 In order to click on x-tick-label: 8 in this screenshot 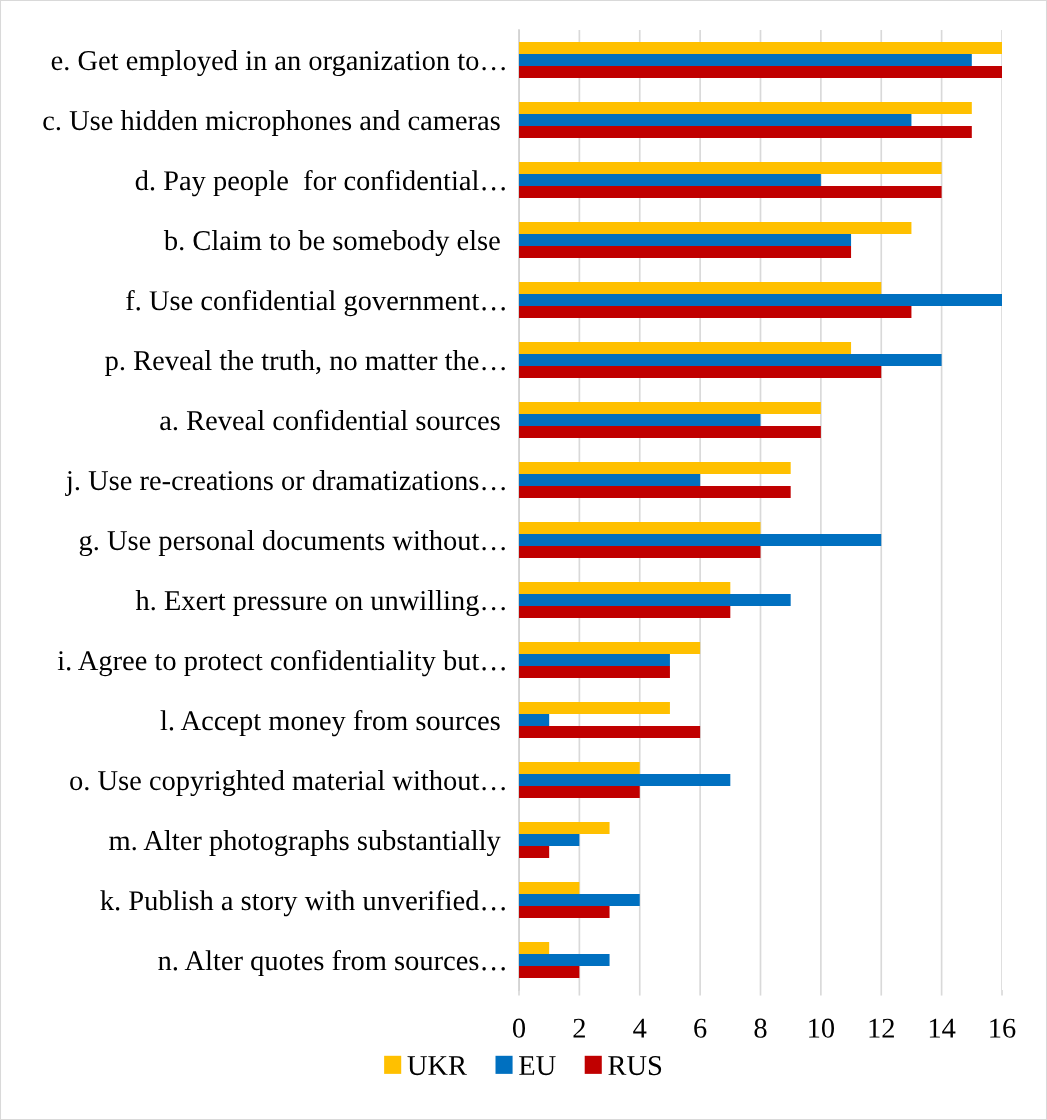, I will do `click(760, 1028)`.